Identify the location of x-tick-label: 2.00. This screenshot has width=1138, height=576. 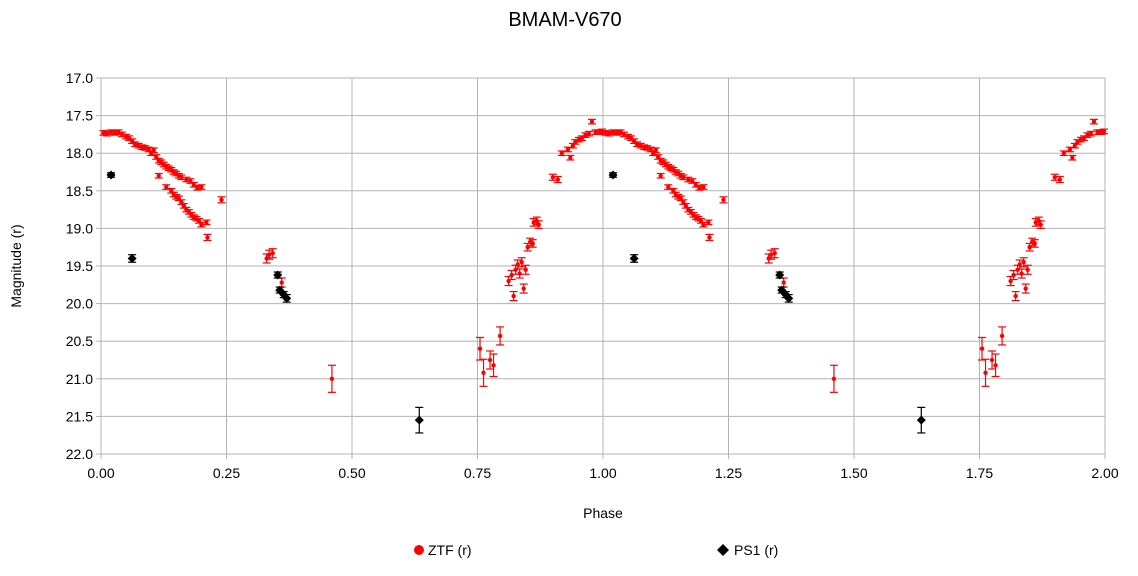
(1104, 473).